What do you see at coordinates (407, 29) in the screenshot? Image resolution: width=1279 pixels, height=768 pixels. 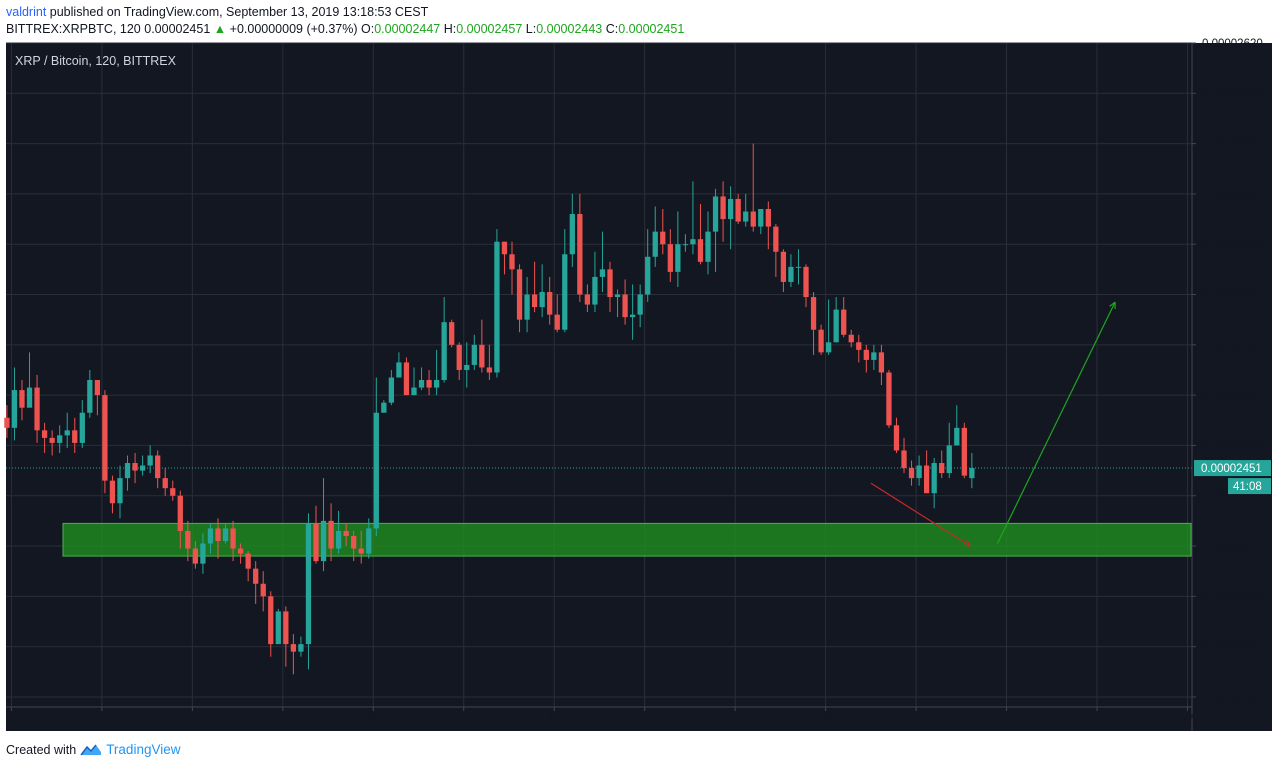 I see `open-value: 0.00002447` at bounding box center [407, 29].